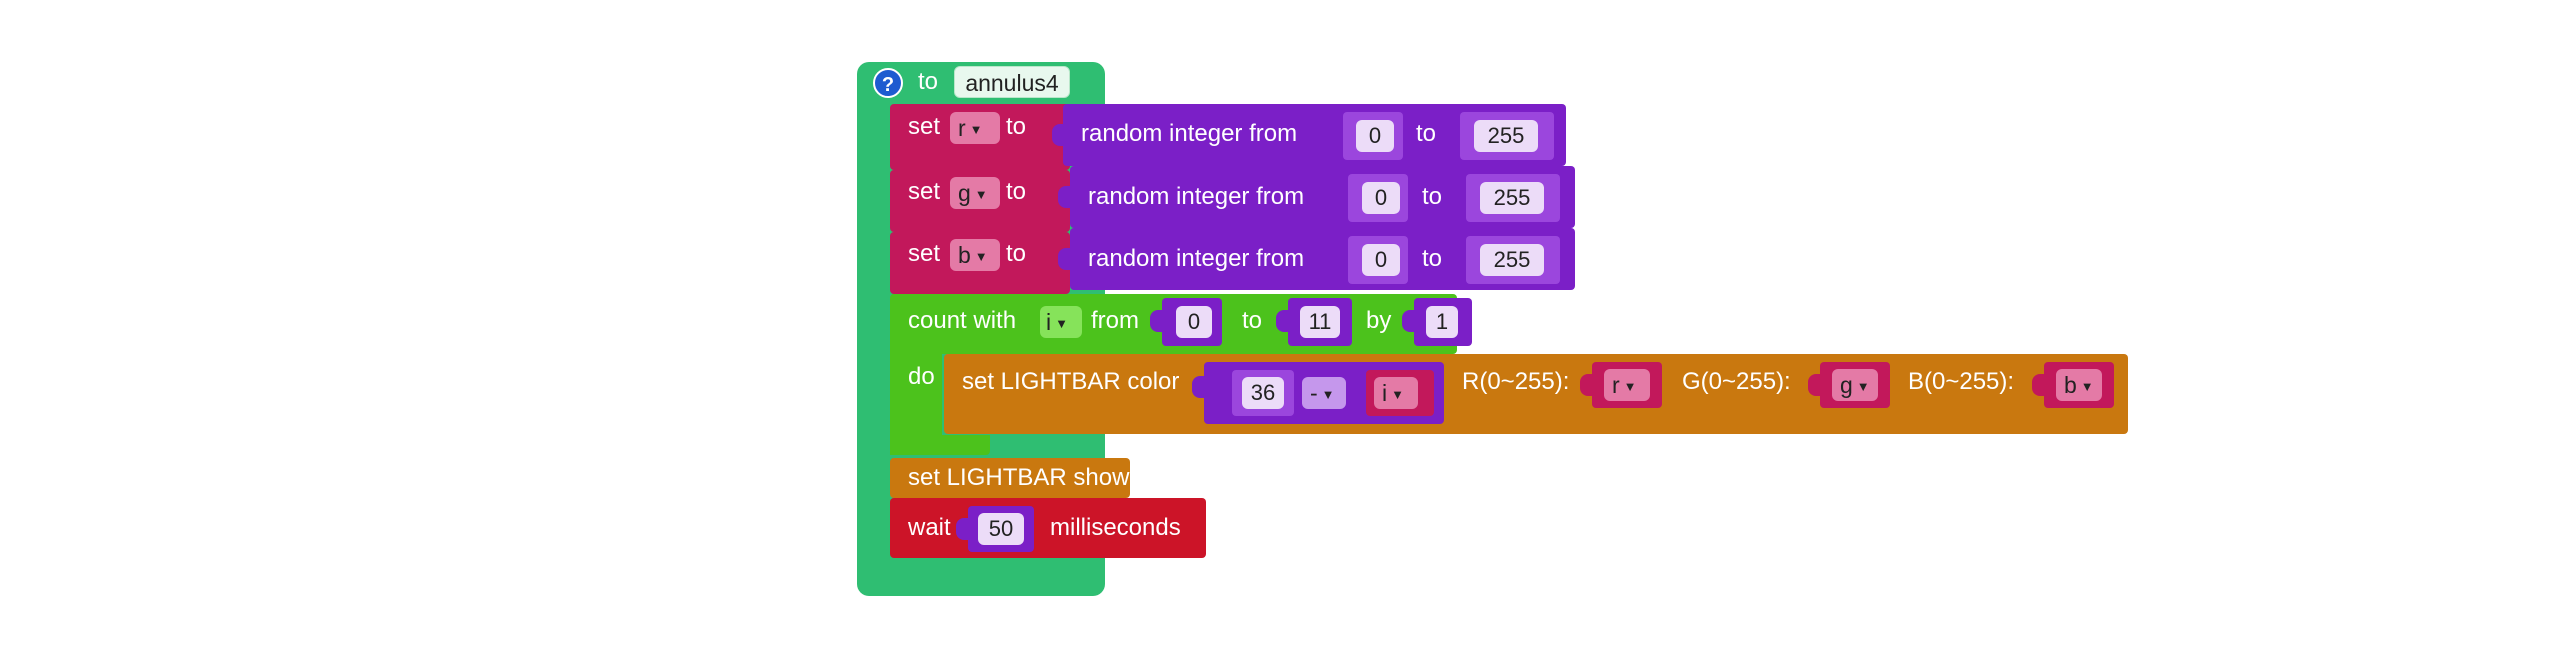 This screenshot has width=2552, height=652. I want to click on set-r-var-dropdown: r ▼, so click(975, 128).